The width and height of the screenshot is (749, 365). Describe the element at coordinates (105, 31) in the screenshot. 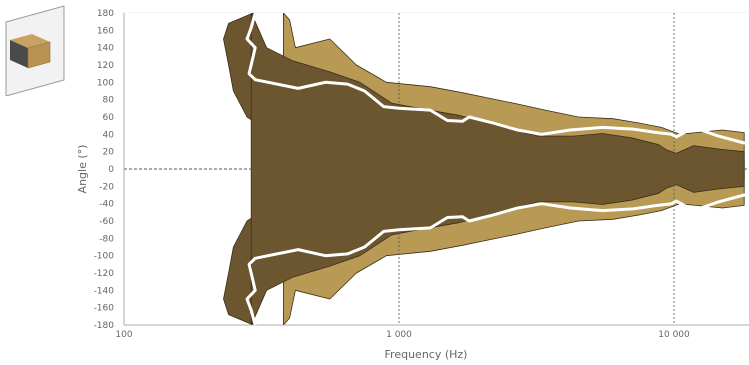

I see `y-tick-label: 160` at that location.